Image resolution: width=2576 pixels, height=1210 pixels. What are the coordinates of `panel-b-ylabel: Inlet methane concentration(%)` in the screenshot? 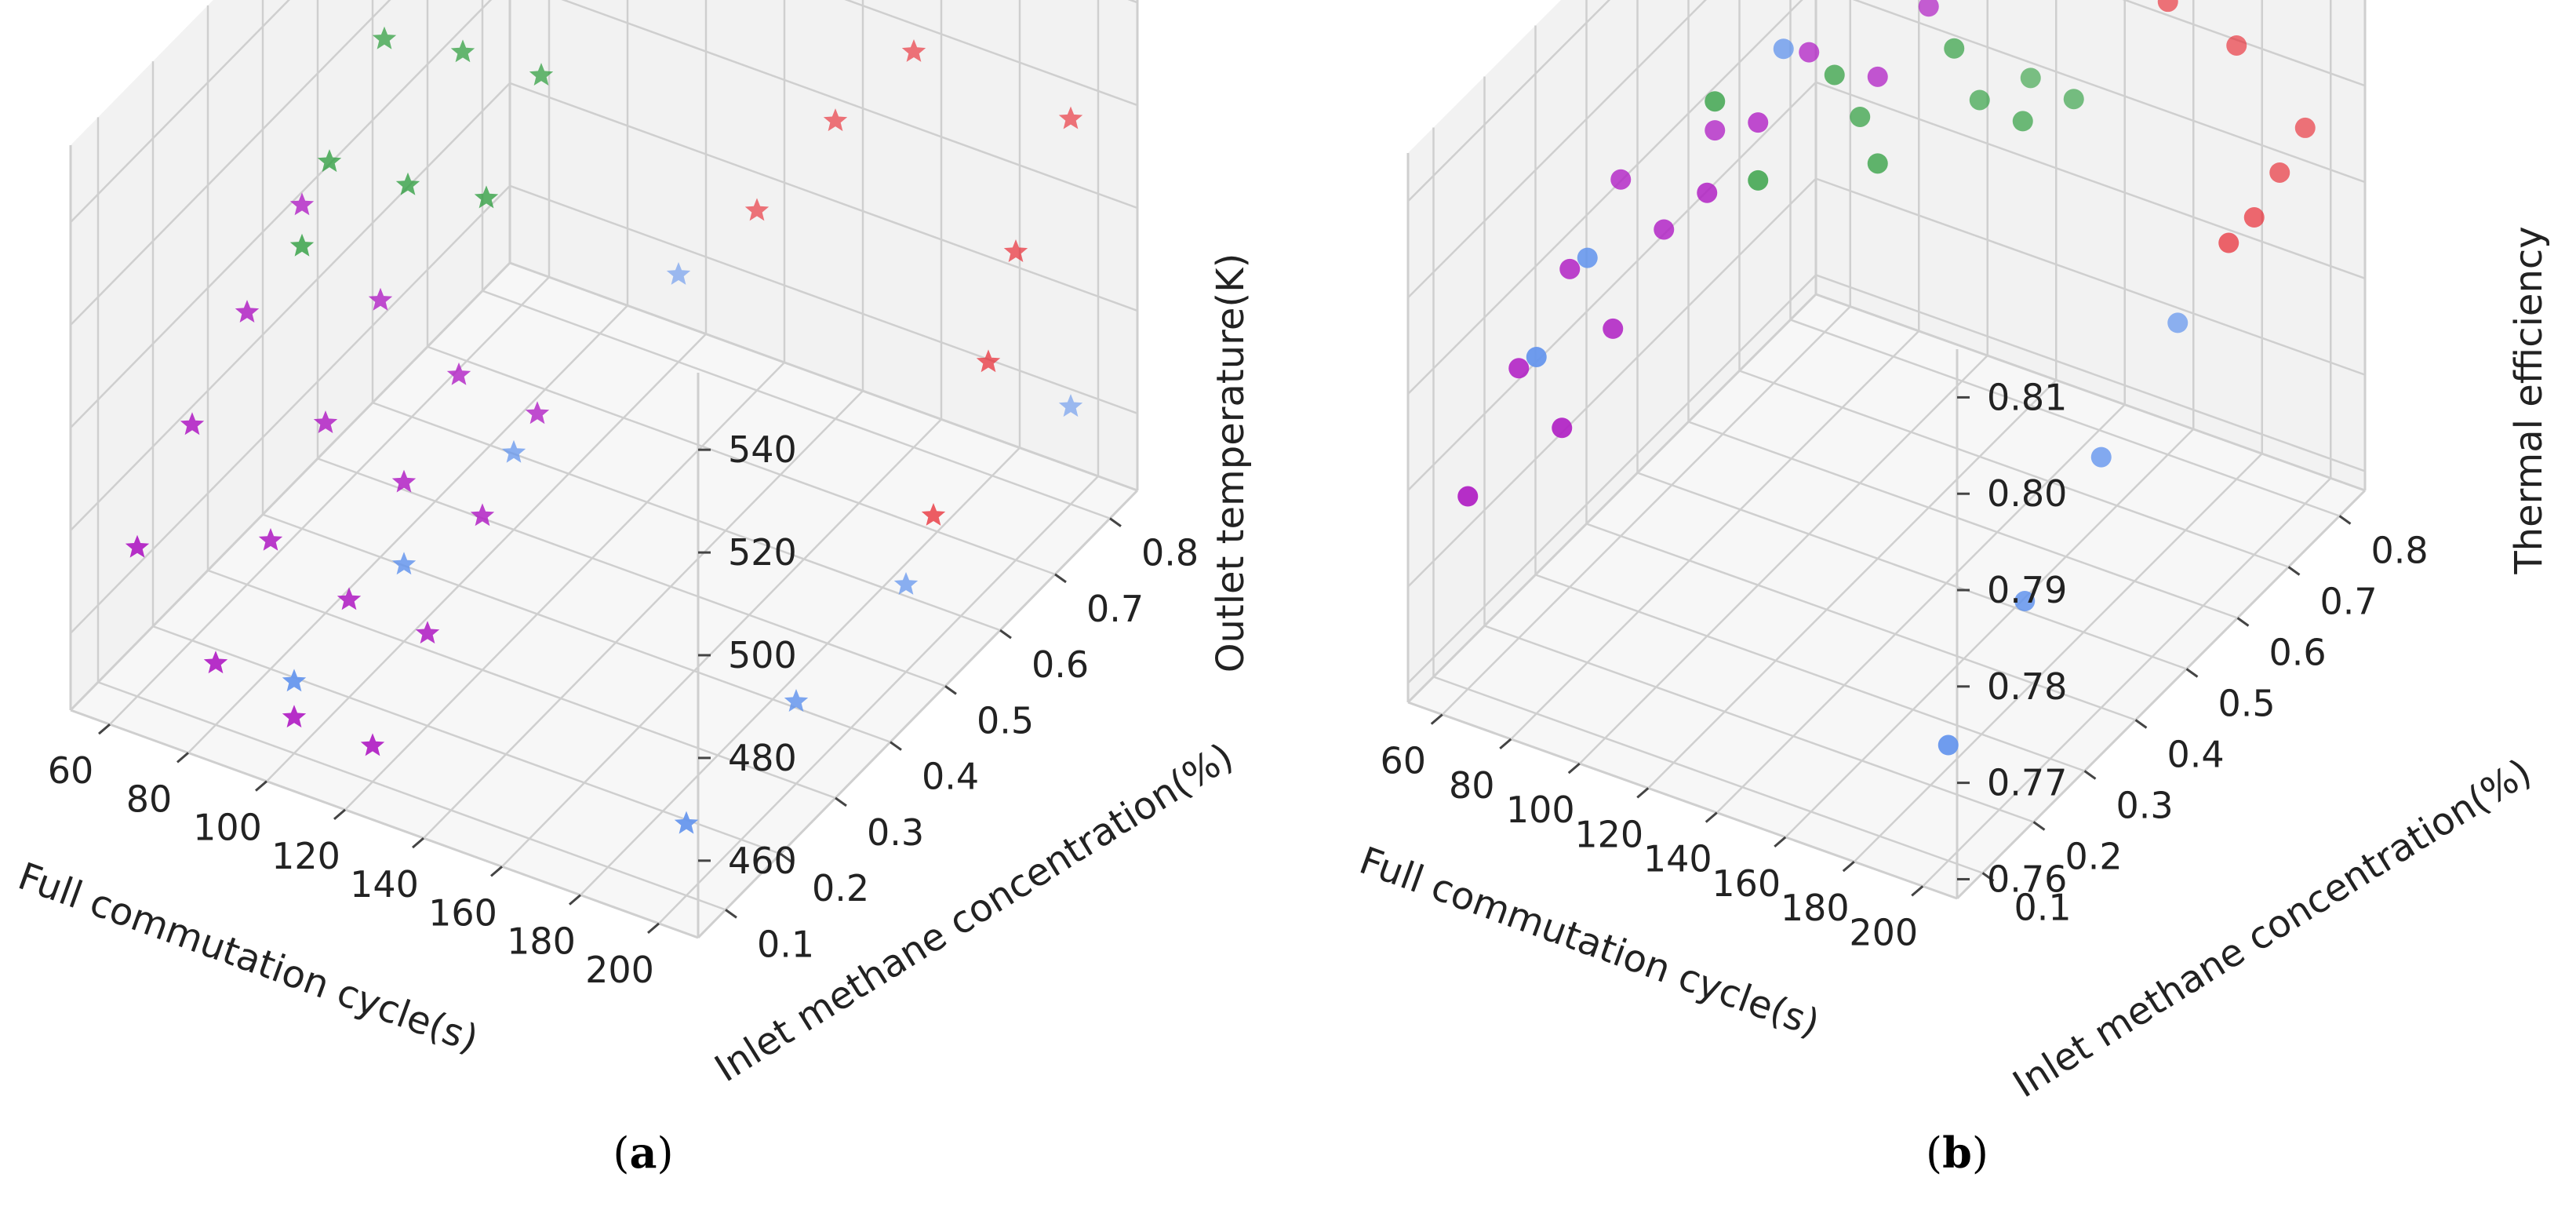 It's located at (2272, 928).